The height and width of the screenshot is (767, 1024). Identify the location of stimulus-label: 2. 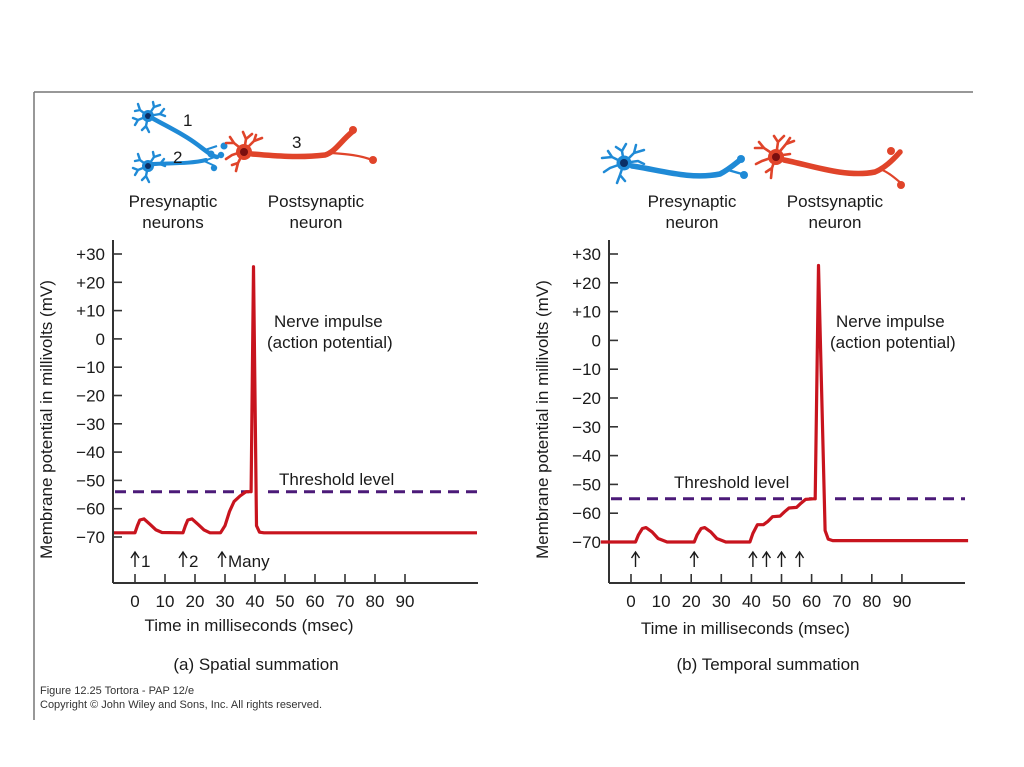
(193, 561).